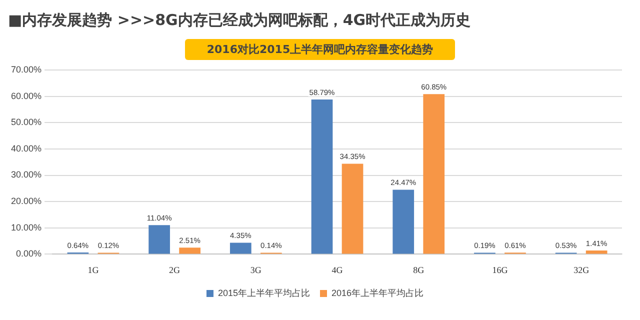 The height and width of the screenshot is (320, 640). Describe the element at coordinates (320, 49) in the screenshot. I see `chart-subtitle: 2016对比2015上半年网吧内存容量变化趋势` at that location.